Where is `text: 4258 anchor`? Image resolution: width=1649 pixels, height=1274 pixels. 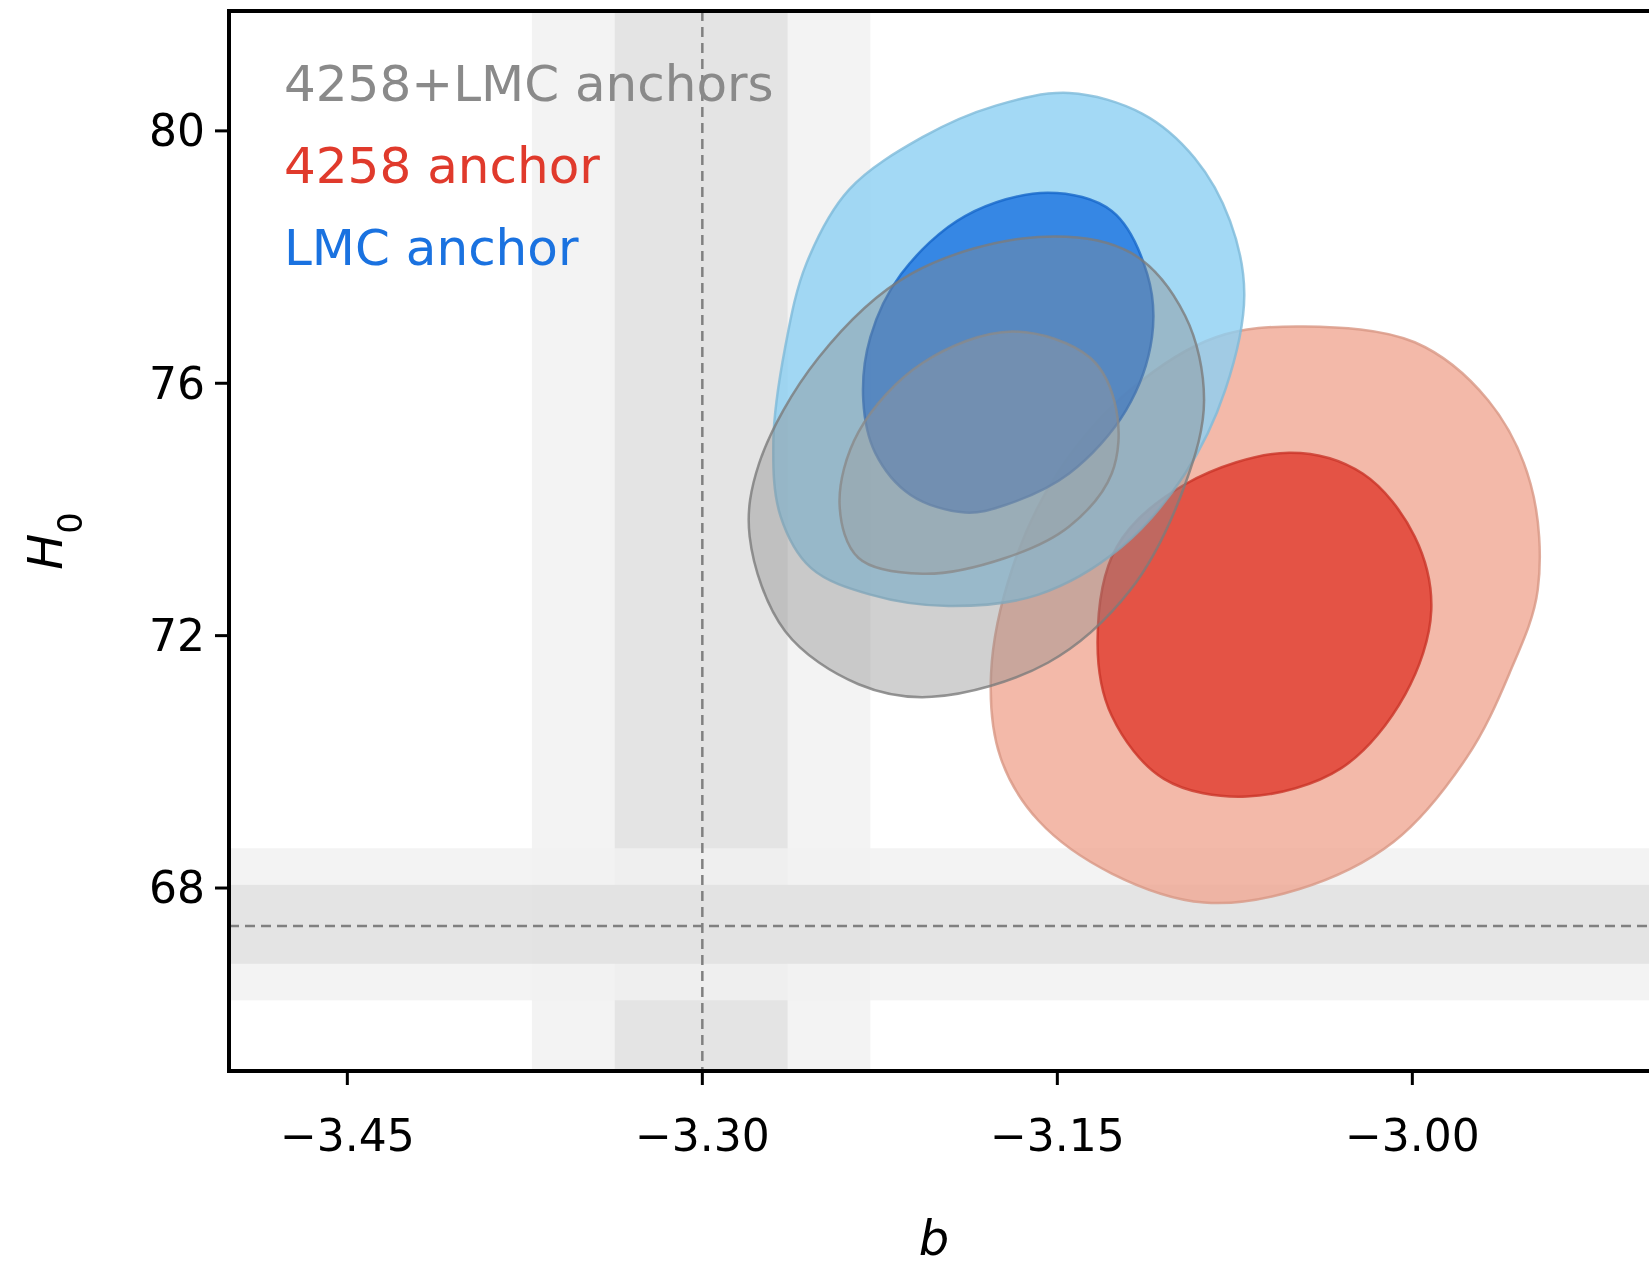
text: 4258 anchor is located at coordinates (442, 166).